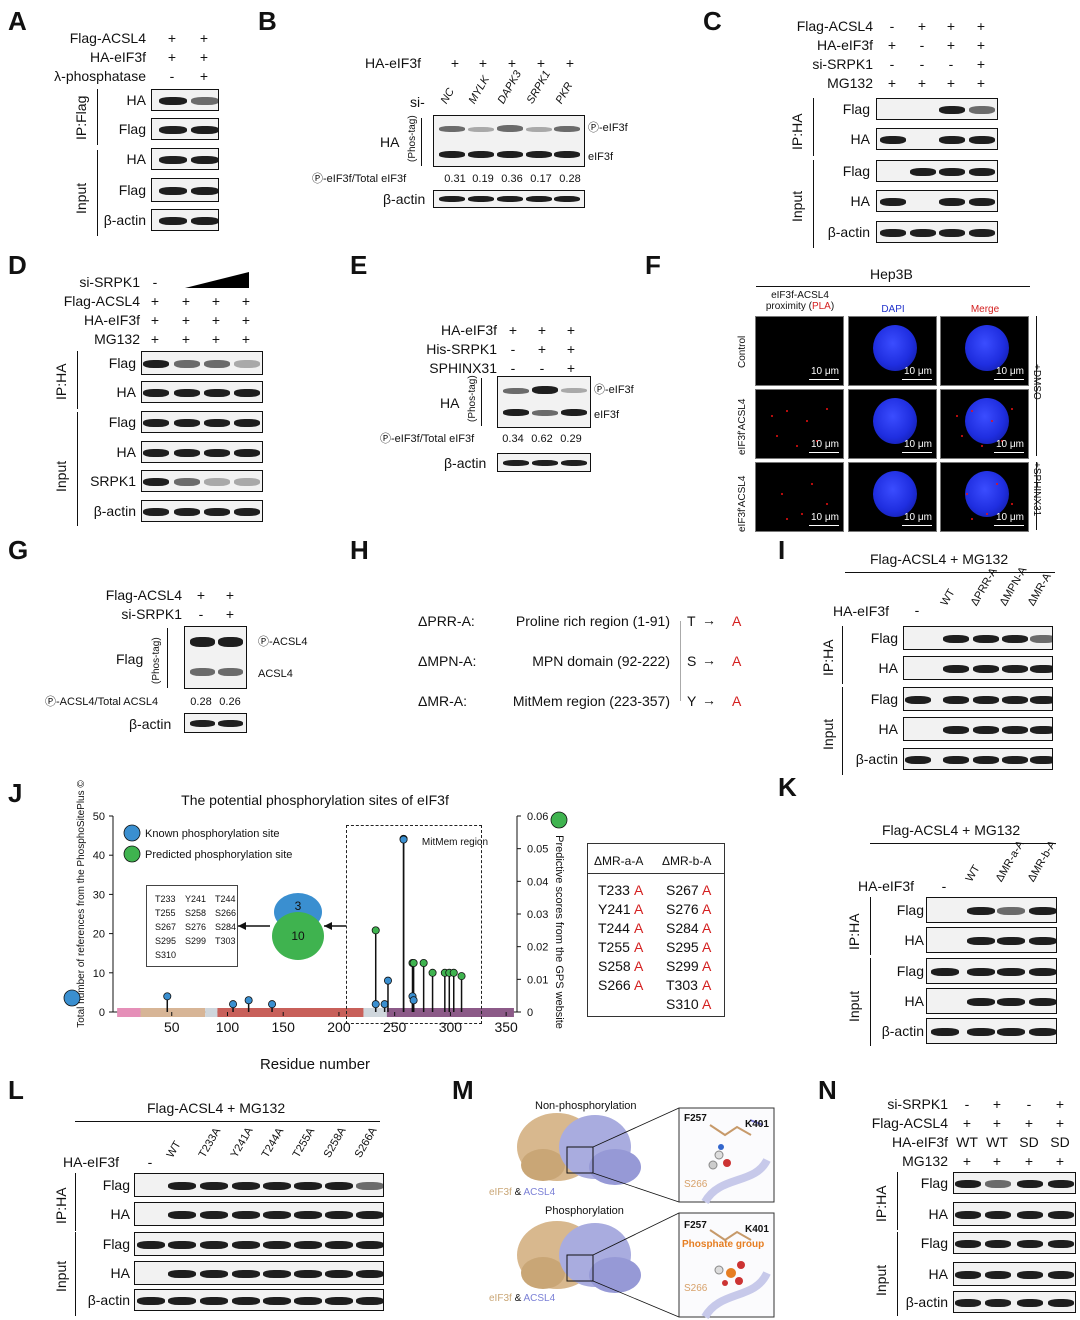  Describe the element at coordinates (196, 913) in the screenshot. I see `site-s258: S258` at that location.